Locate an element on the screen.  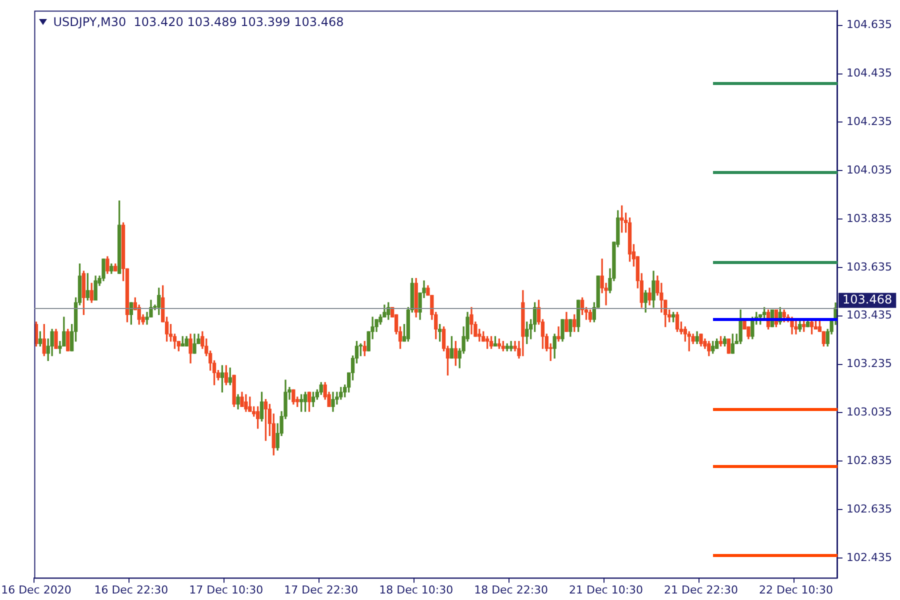
y-tick-label: 103.035 is located at coordinates (869, 412).